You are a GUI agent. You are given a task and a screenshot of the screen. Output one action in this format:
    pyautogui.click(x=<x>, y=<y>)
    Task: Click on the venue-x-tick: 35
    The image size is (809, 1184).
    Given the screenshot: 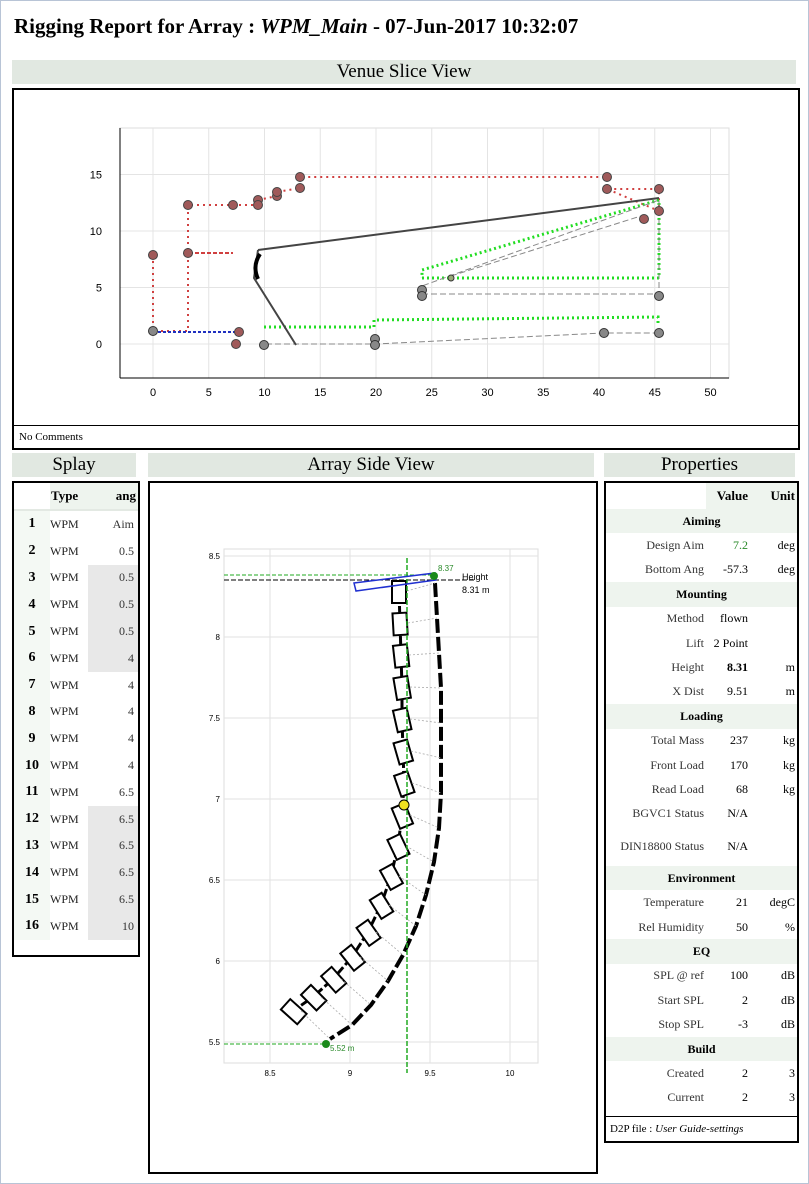 What is the action you would take?
    pyautogui.click(x=543, y=393)
    